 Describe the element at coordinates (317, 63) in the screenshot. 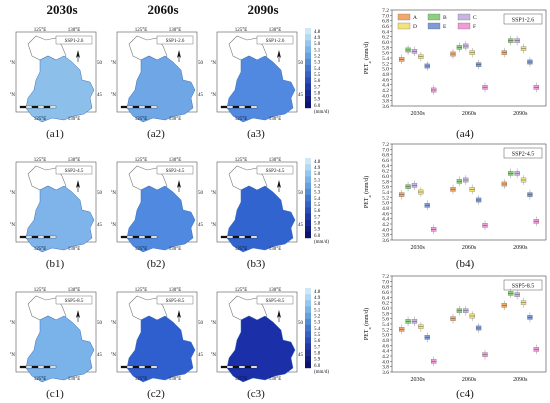

I see `colorbar-tick: 5.3` at that location.